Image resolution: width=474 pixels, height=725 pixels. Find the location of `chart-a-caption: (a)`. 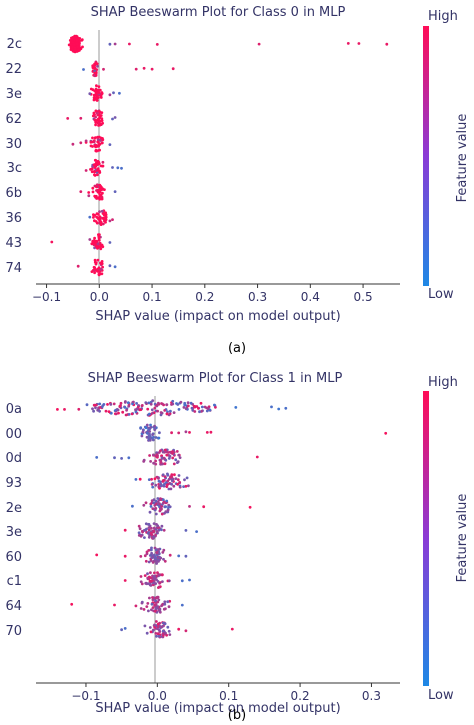

chart-a-caption: (a) is located at coordinates (237, 348).